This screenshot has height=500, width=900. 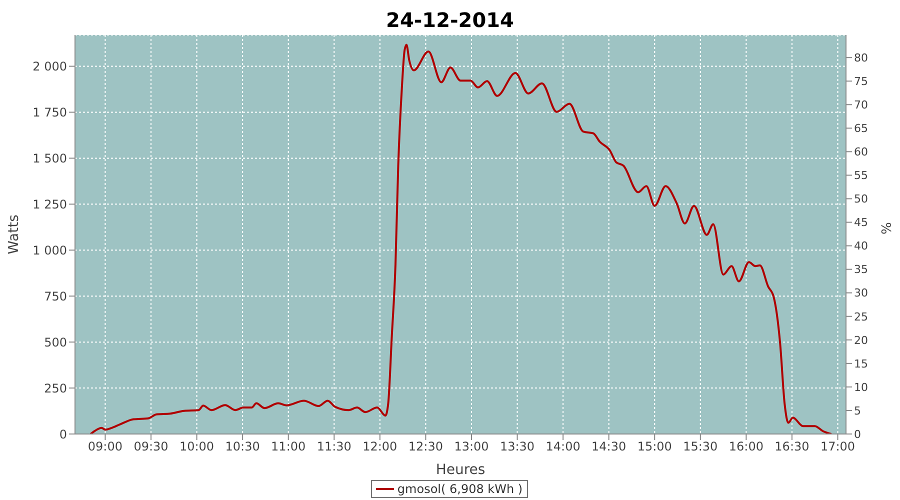 What do you see at coordinates (517, 447) in the screenshot?
I see `x-tick-label: 13:30` at bounding box center [517, 447].